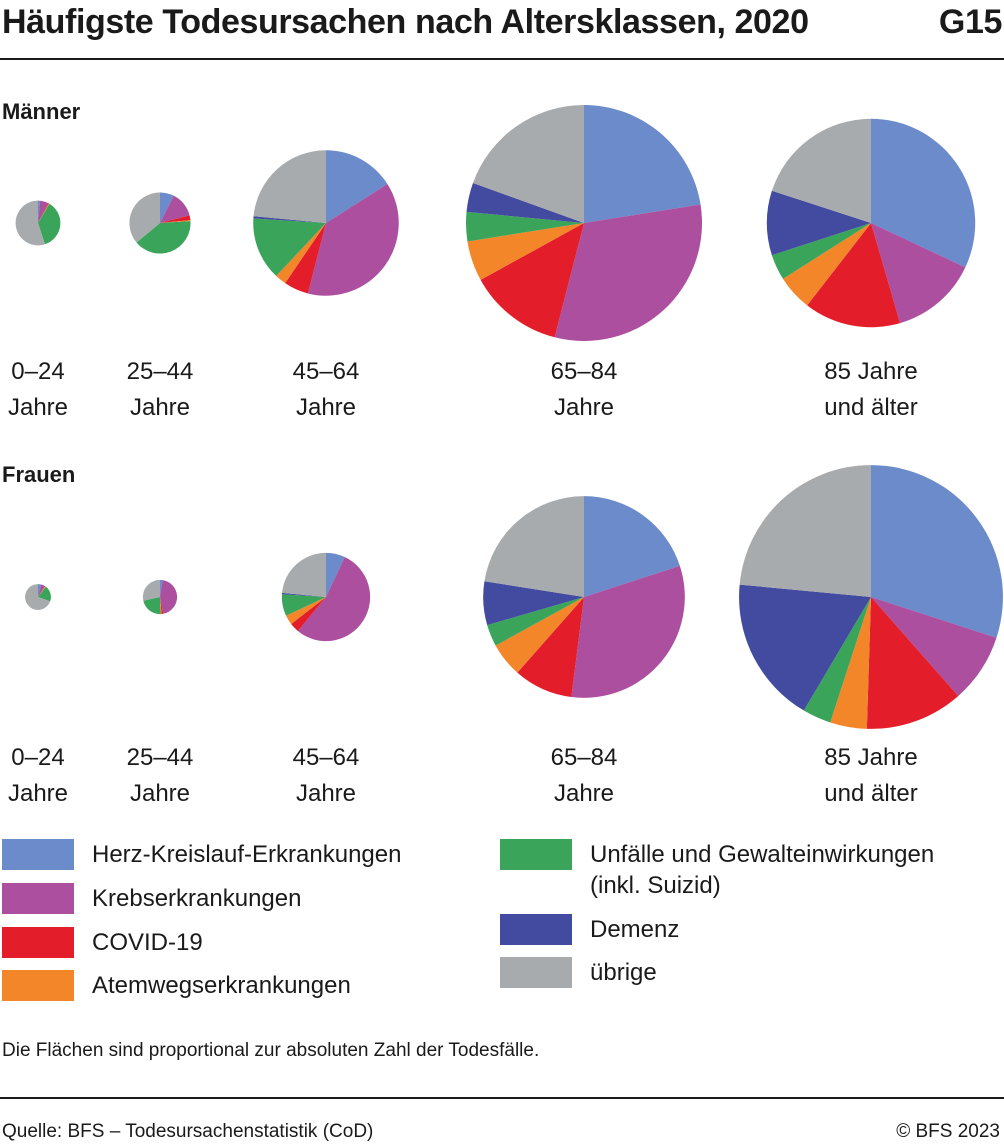 The width and height of the screenshot is (1004, 1147). What do you see at coordinates (970, 22) in the screenshot?
I see `figure-code: G15` at bounding box center [970, 22].